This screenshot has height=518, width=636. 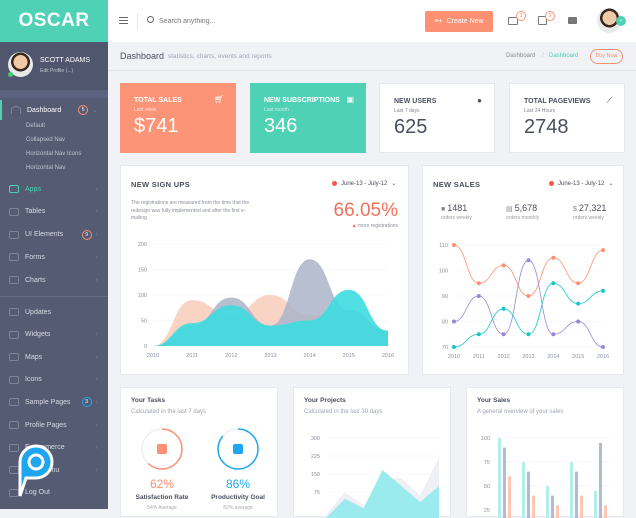 What do you see at coordinates (169, 412) in the screenshot?
I see `card-subtitle: Calculated in the last 7 days` at bounding box center [169, 412].